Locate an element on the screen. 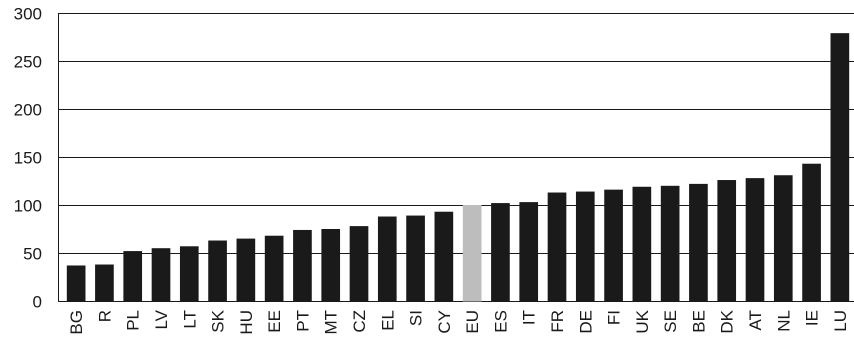  bar-at is located at coordinates (755, 240).